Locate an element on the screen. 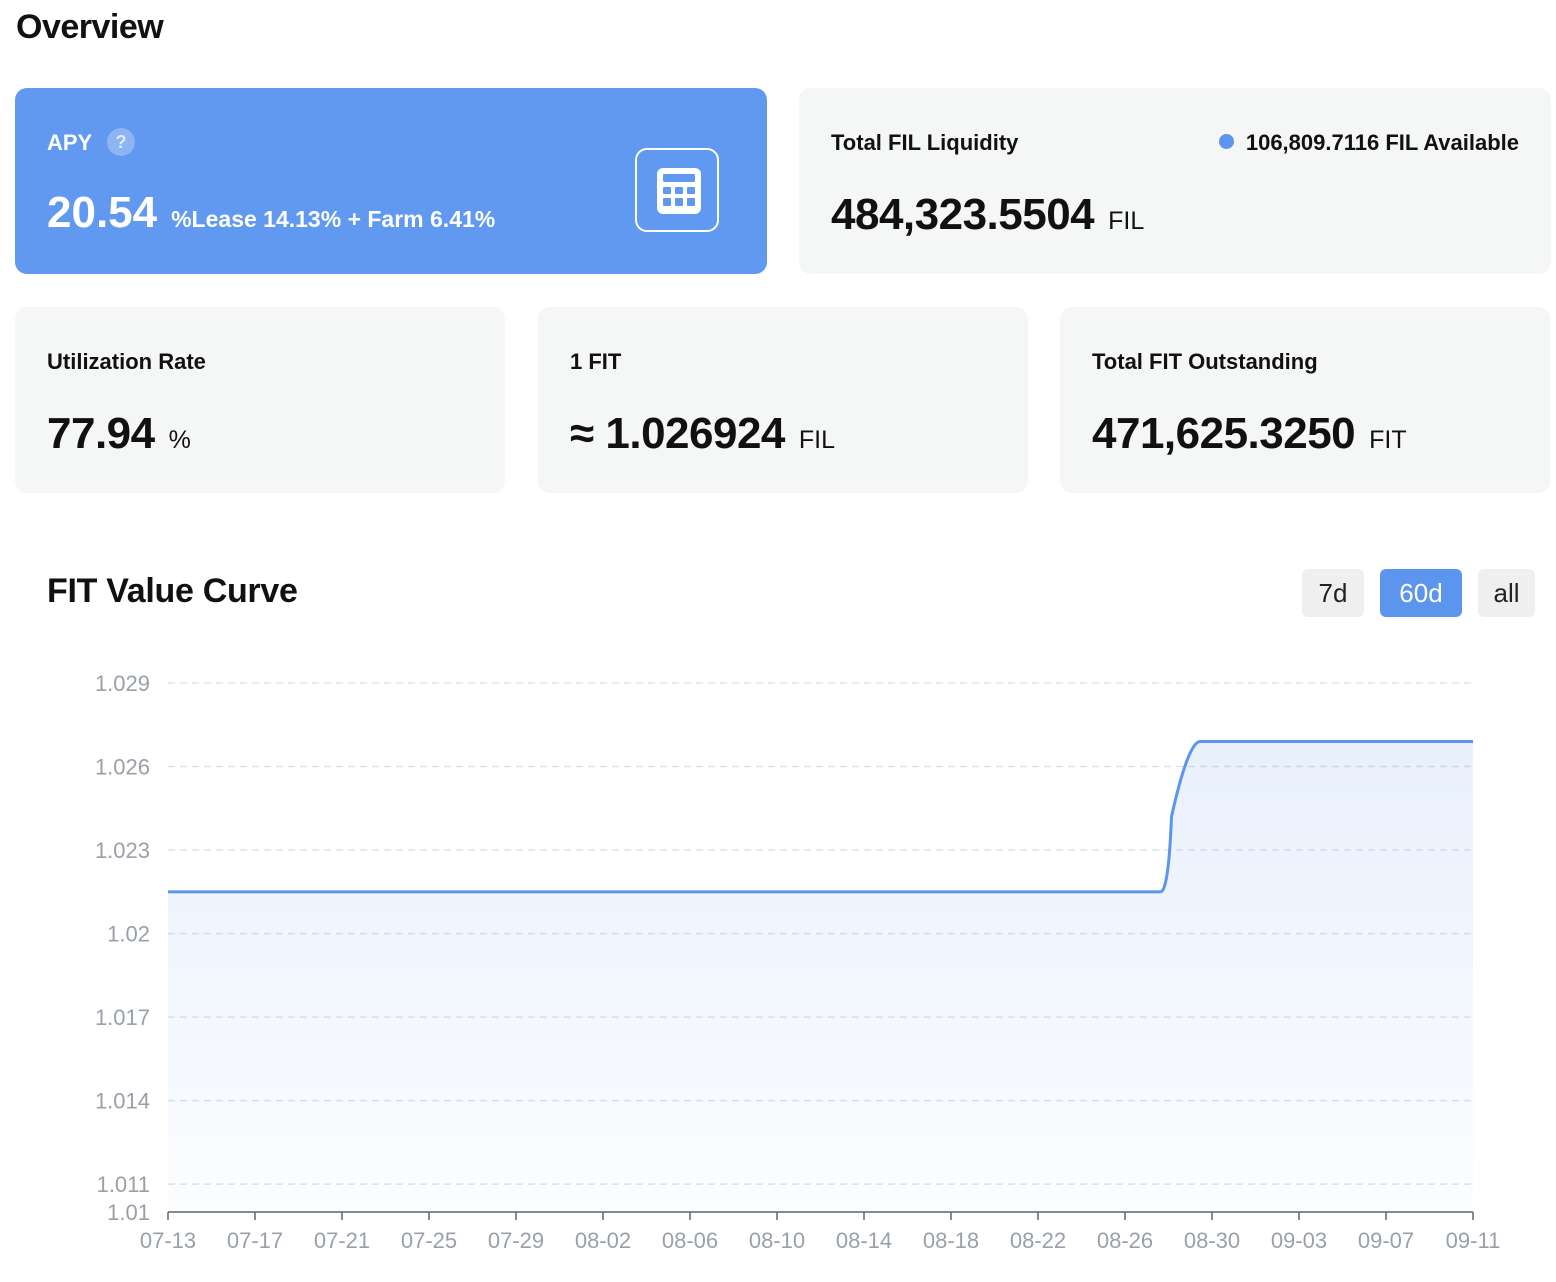  help-icon: ? is located at coordinates (121, 142).